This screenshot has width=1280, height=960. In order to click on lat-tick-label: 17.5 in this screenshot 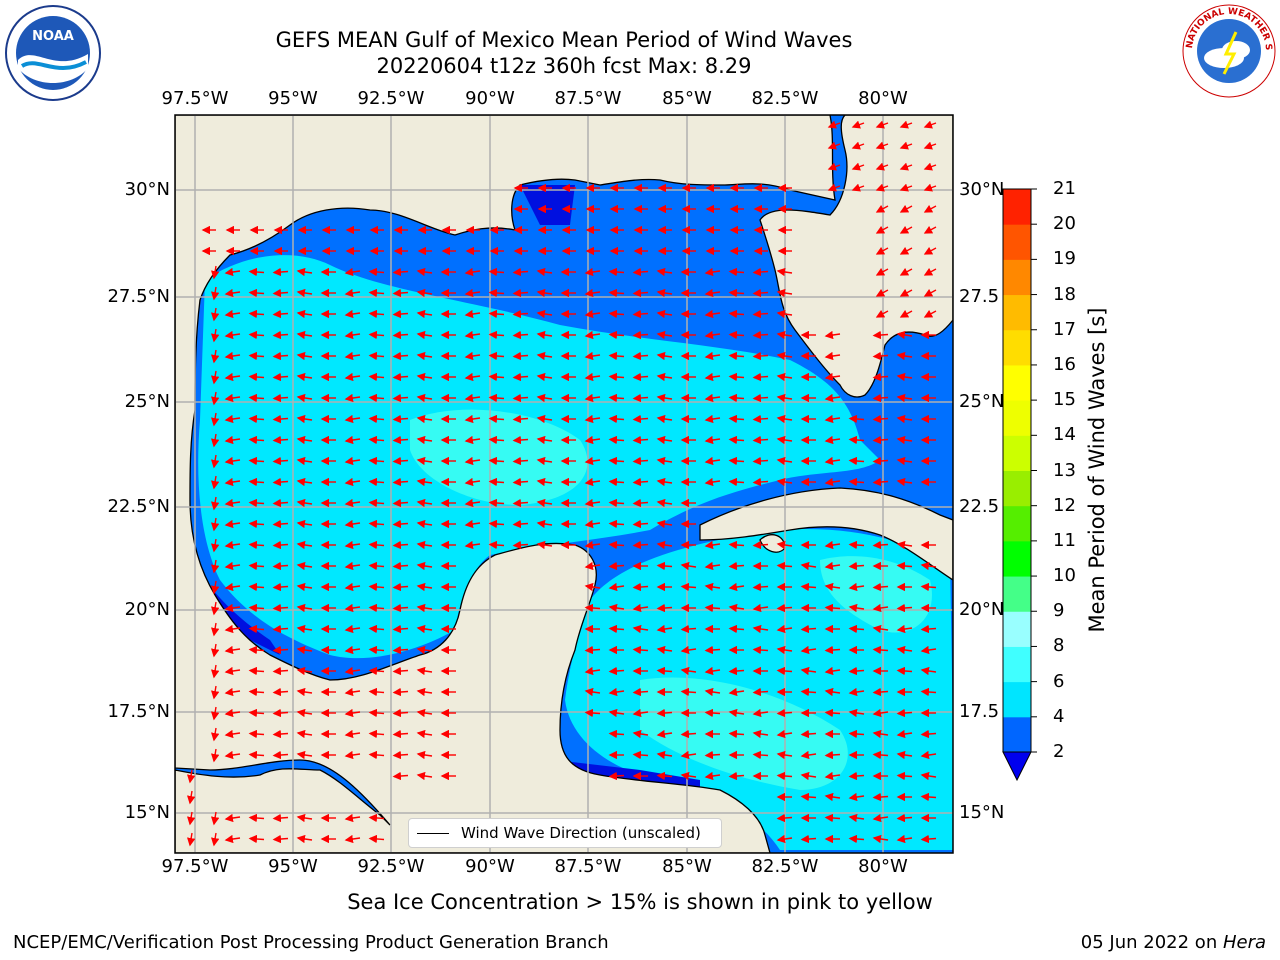, I will do `click(979, 711)`.